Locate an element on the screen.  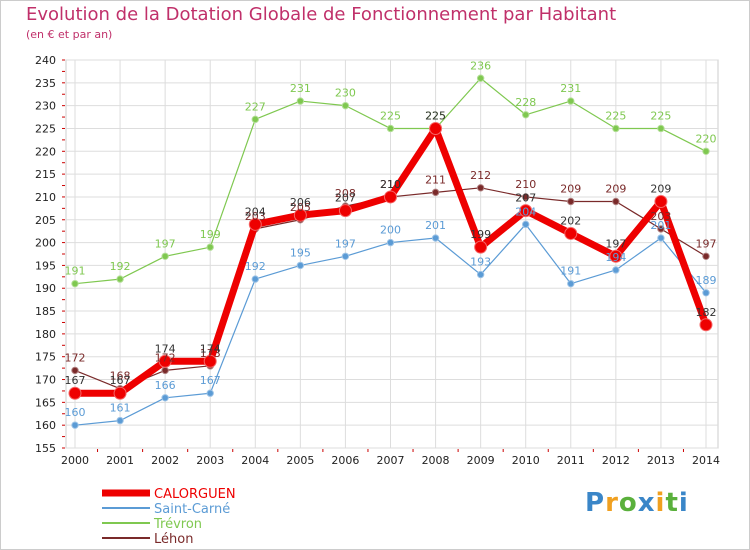
y-tick-label: 220 is located at coordinates (45, 151).